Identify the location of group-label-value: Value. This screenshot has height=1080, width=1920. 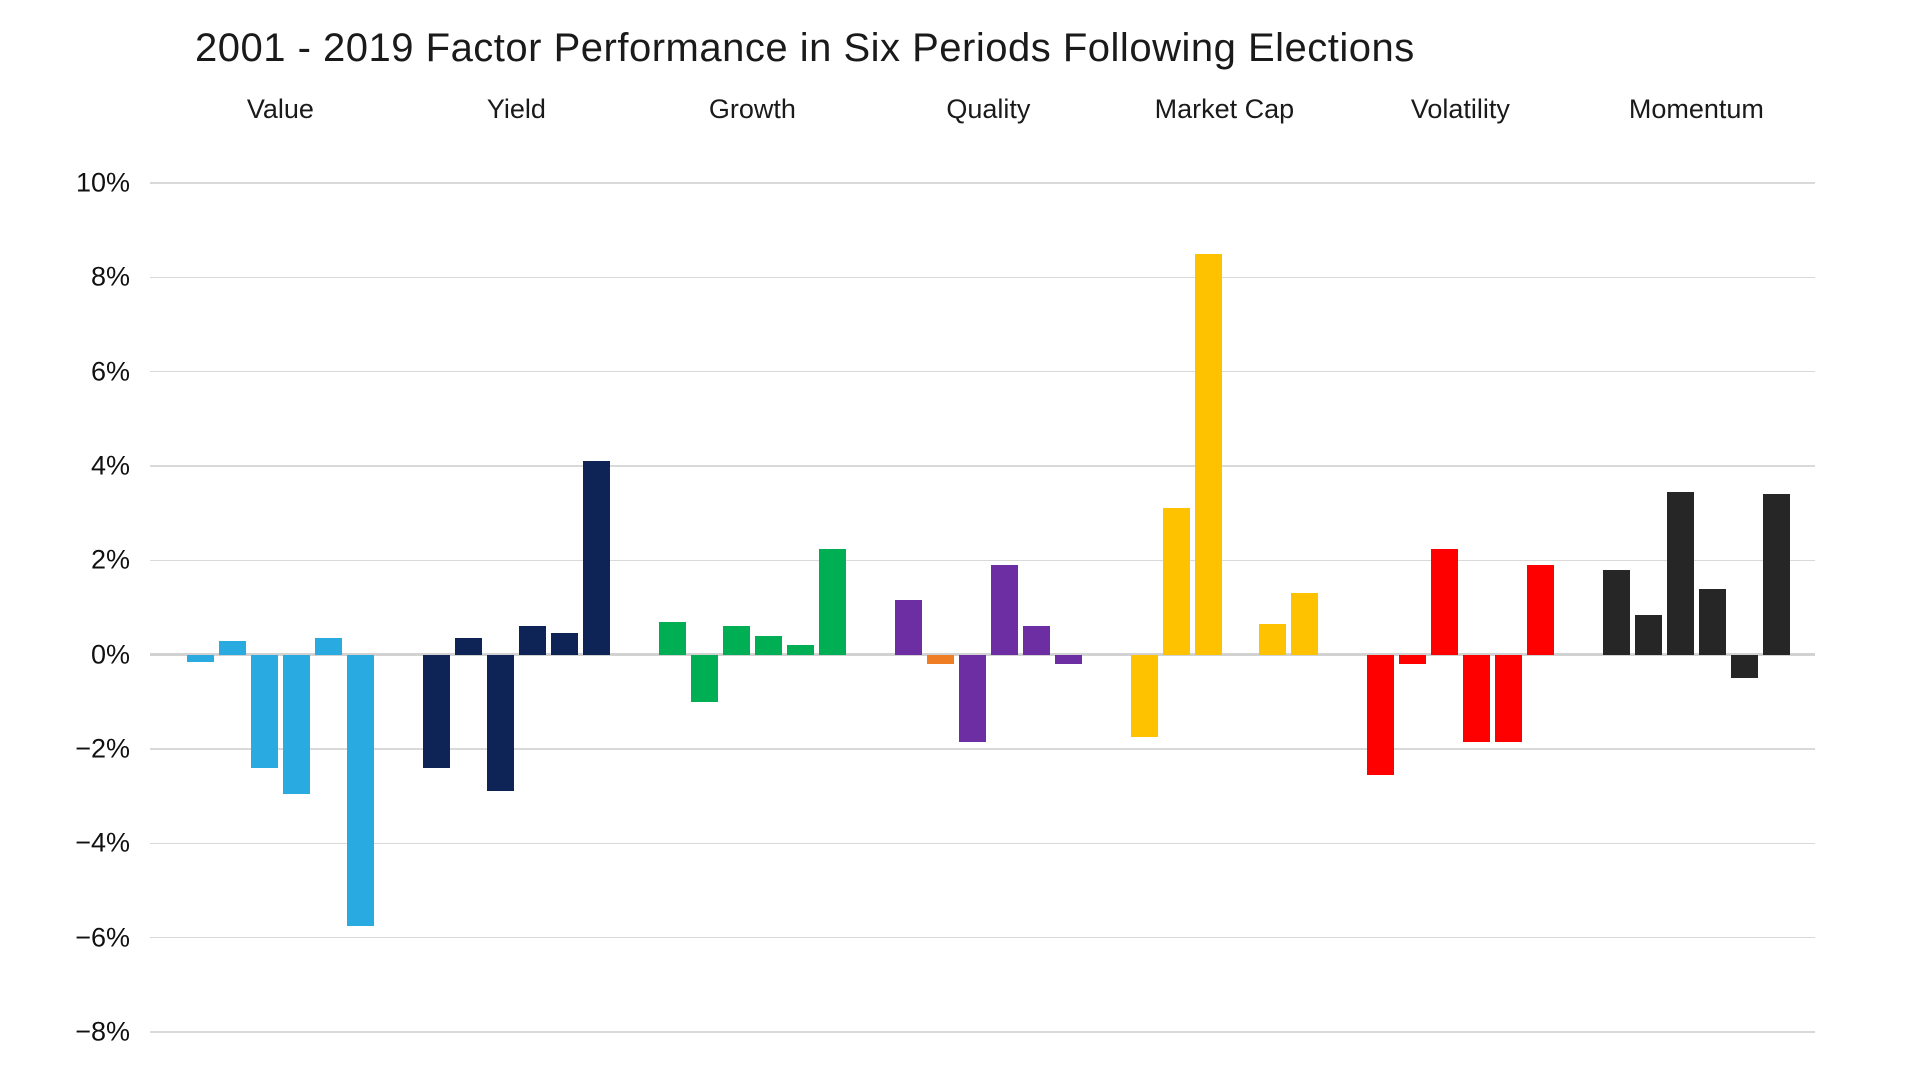
(280, 109).